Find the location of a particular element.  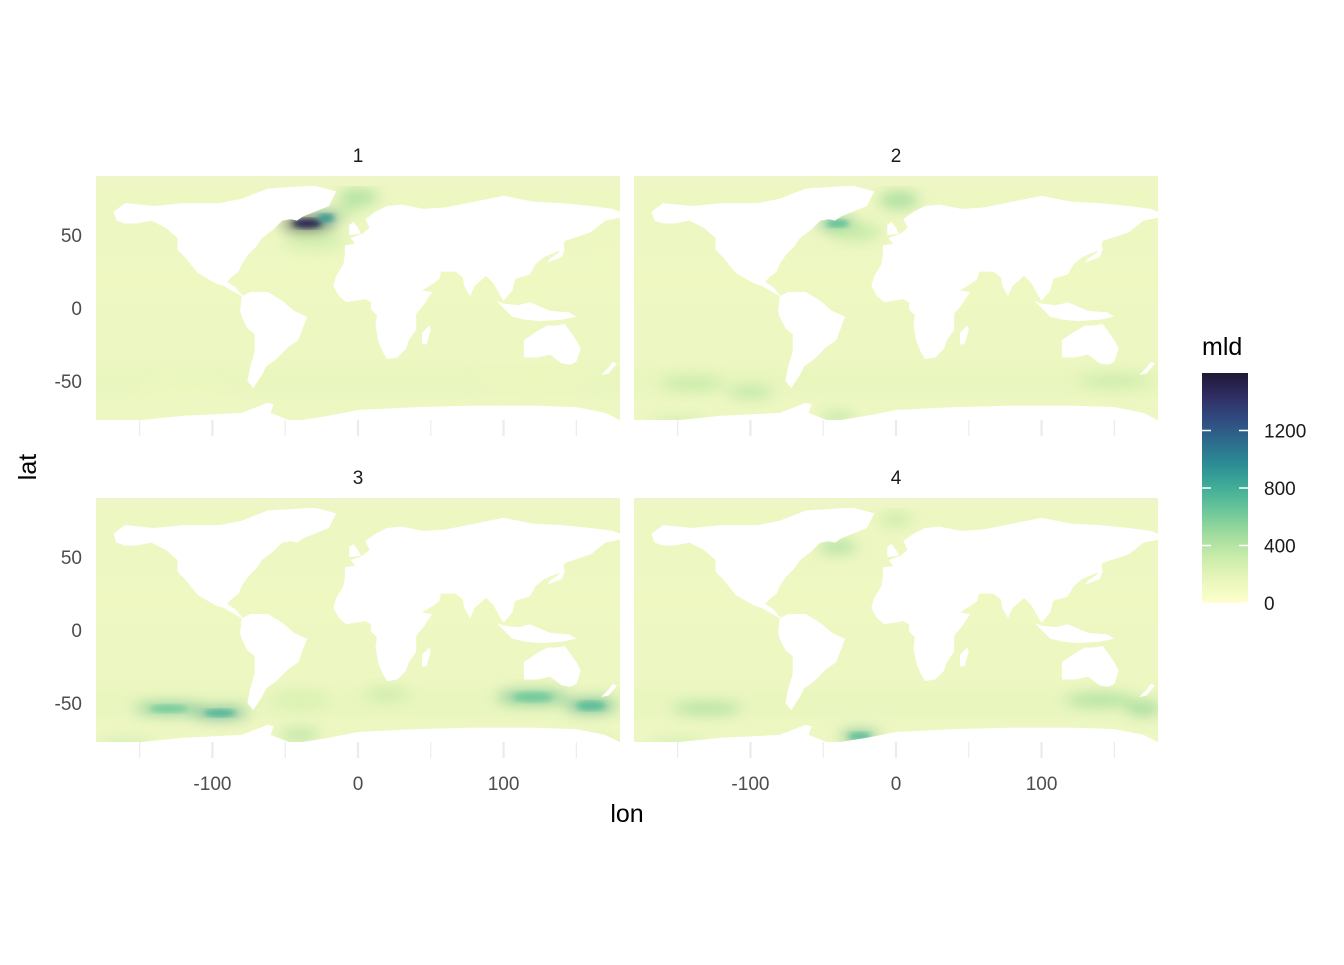

facet-strip-label: 1 is located at coordinates (358, 156).